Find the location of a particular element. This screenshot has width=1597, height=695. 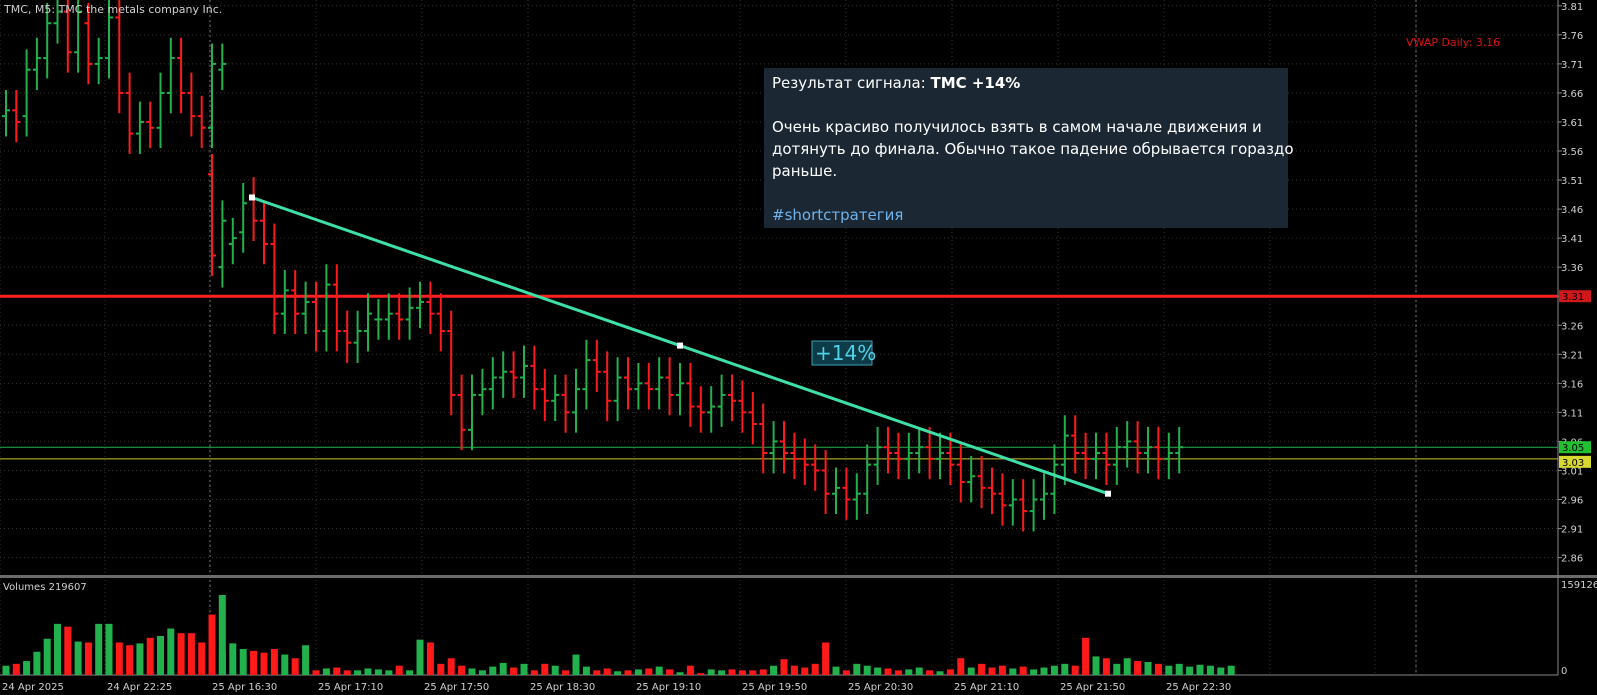

hashtag-link: #shortстратегия is located at coordinates (838, 215).